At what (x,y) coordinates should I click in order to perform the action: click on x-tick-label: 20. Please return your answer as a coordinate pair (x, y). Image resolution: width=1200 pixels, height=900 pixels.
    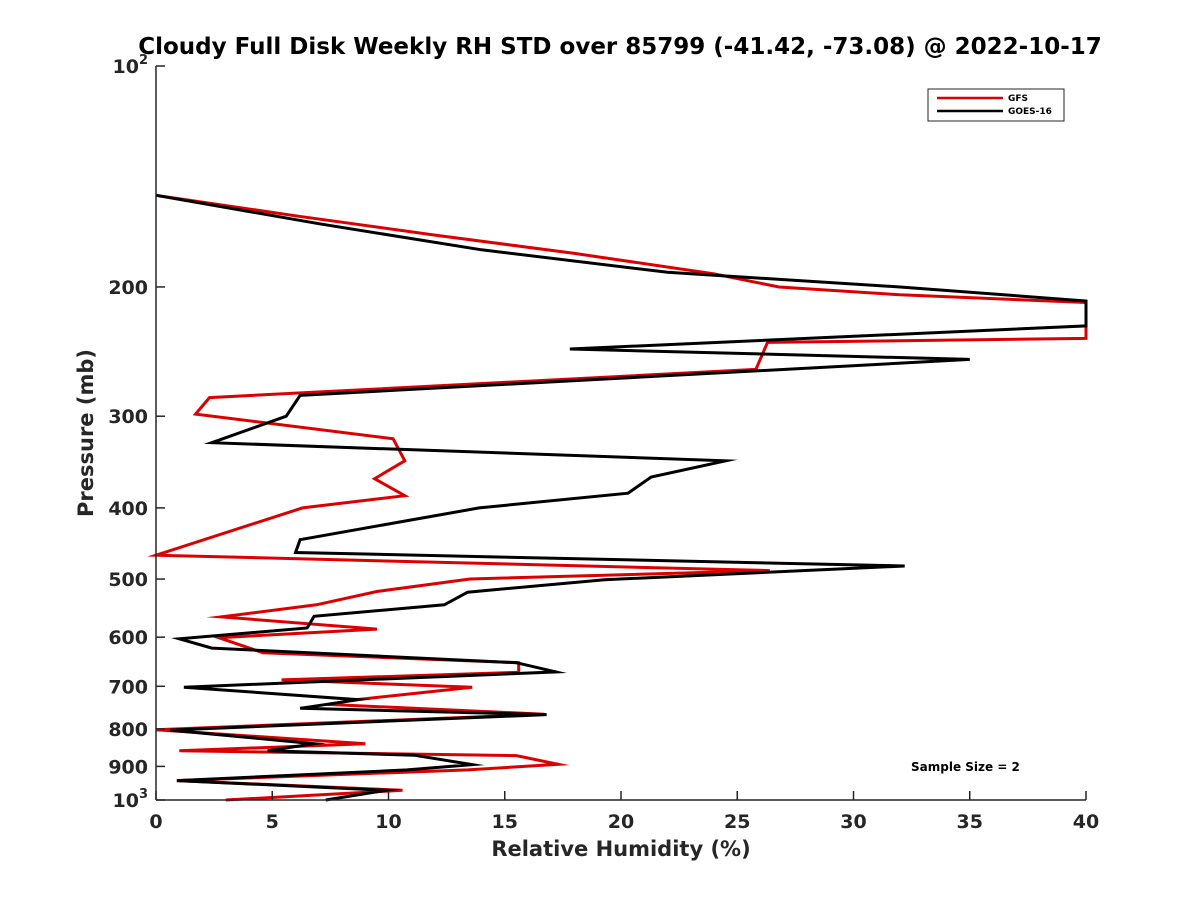
    Looking at the image, I should click on (621, 822).